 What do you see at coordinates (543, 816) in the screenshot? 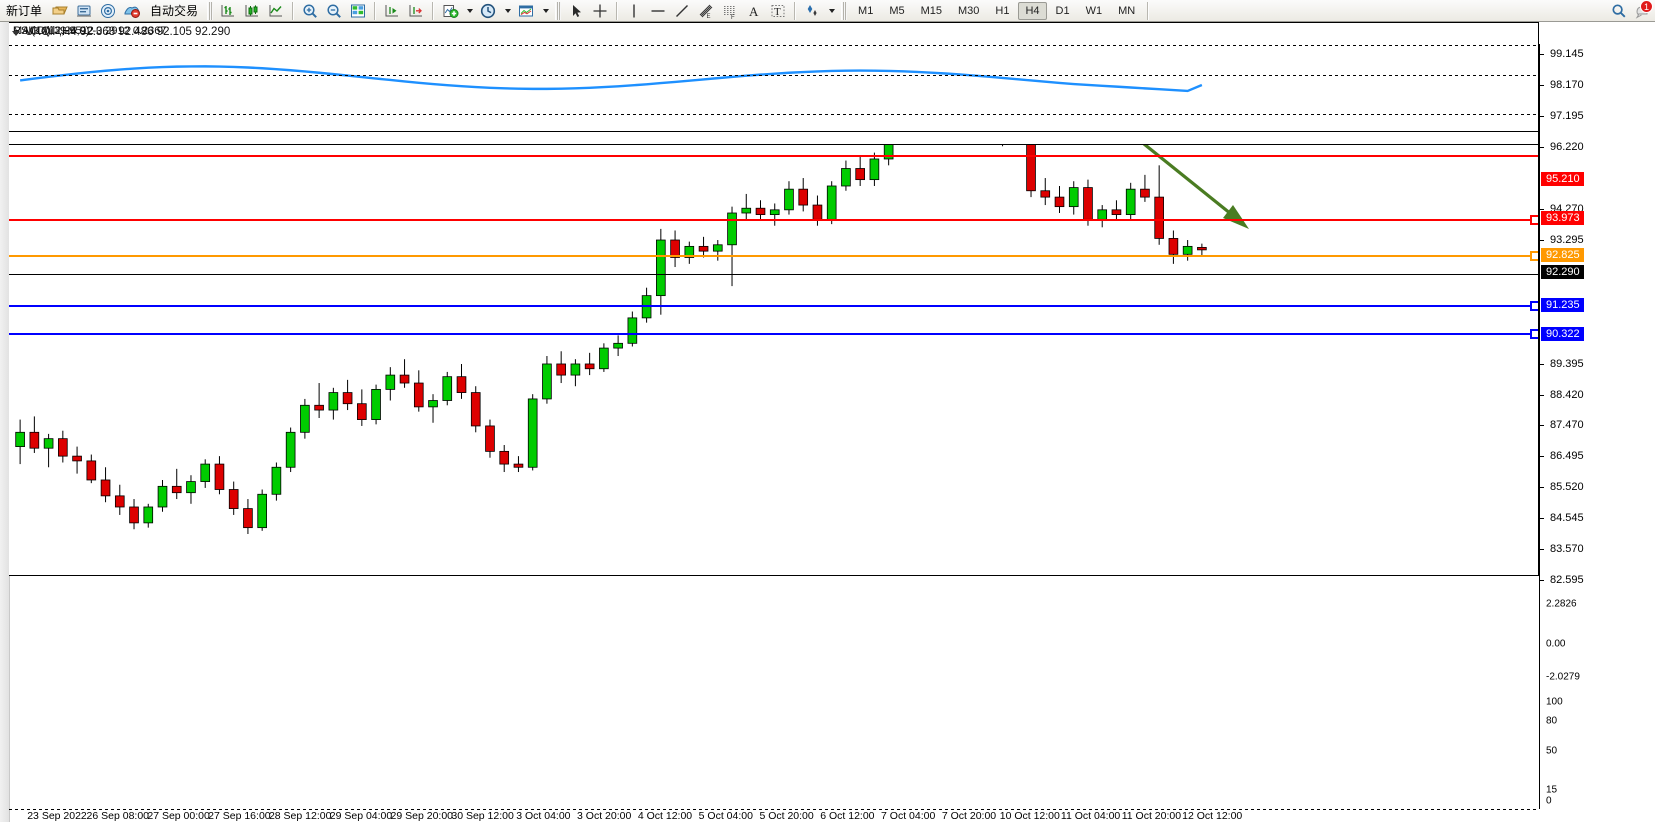
I see `time-axis-label: 3 Oct 04:00` at bounding box center [543, 816].